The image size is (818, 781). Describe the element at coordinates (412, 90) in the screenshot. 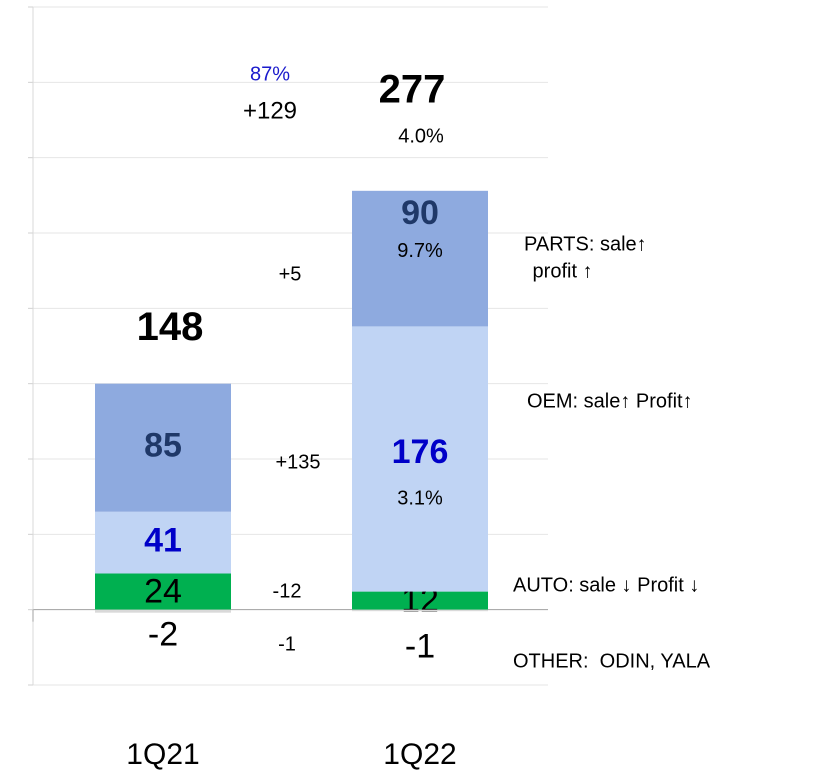

I see `total-label: 277` at that location.